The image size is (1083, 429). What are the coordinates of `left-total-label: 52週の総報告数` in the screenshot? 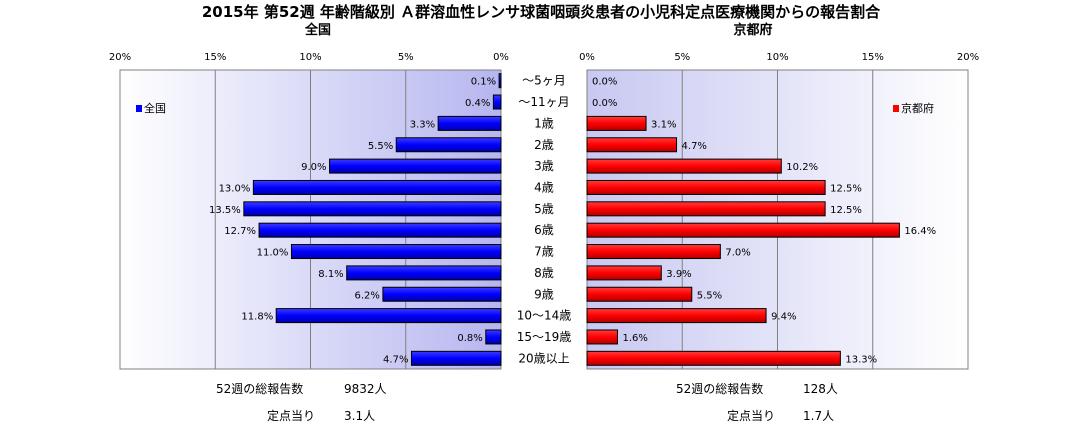 It's located at (259, 388).